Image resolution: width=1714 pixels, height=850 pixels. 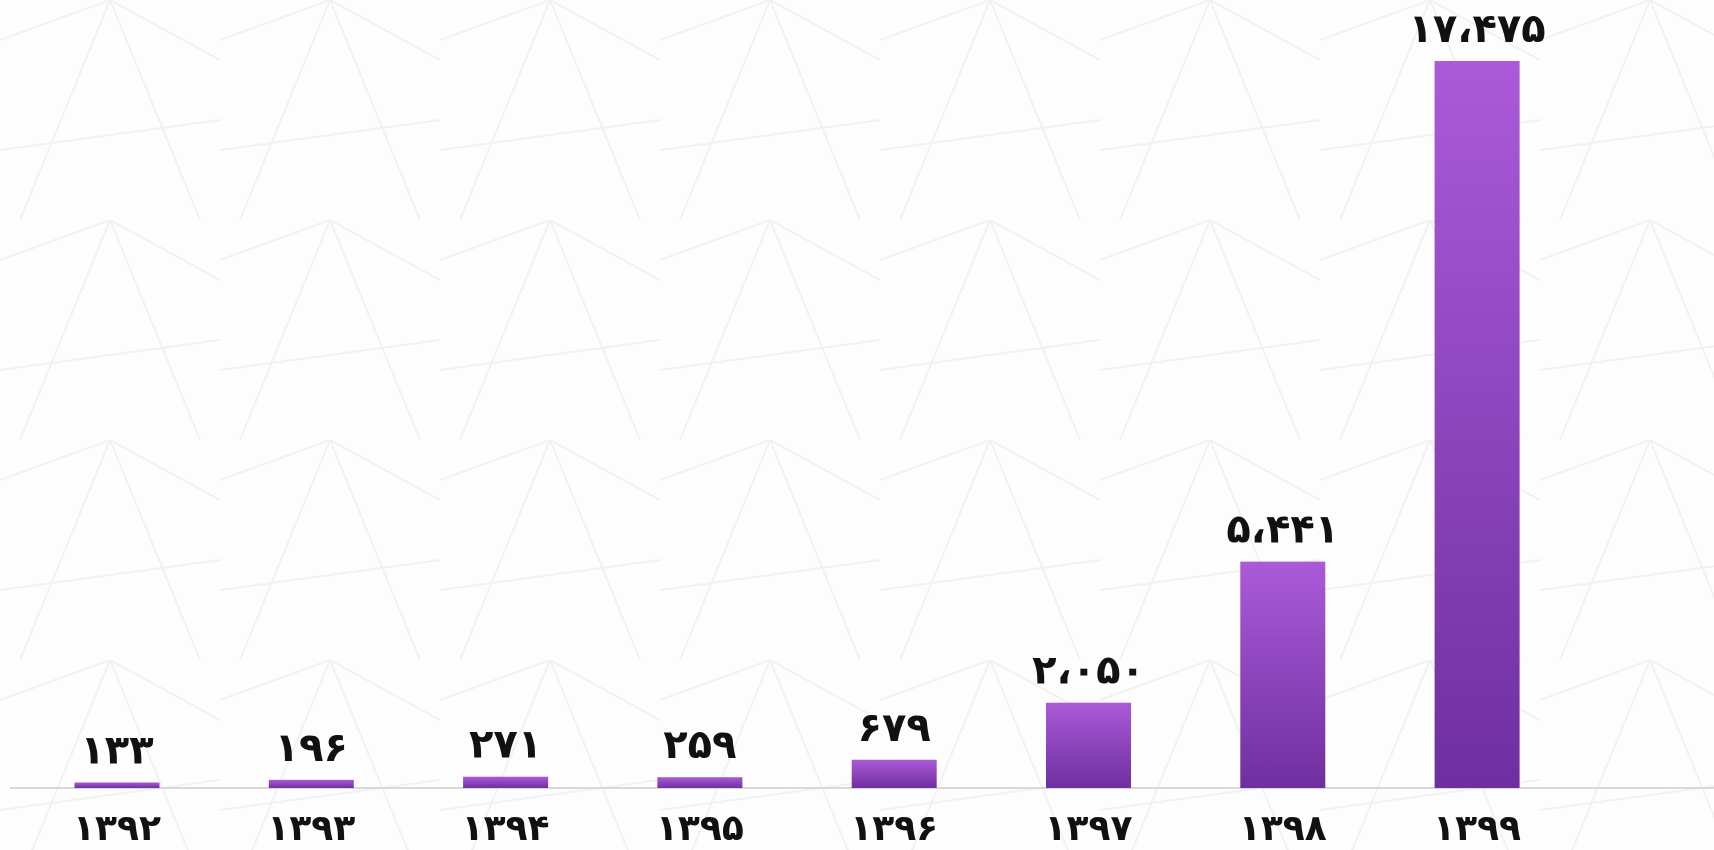 I want to click on value-label: ۶۷۹, so click(x=894, y=728).